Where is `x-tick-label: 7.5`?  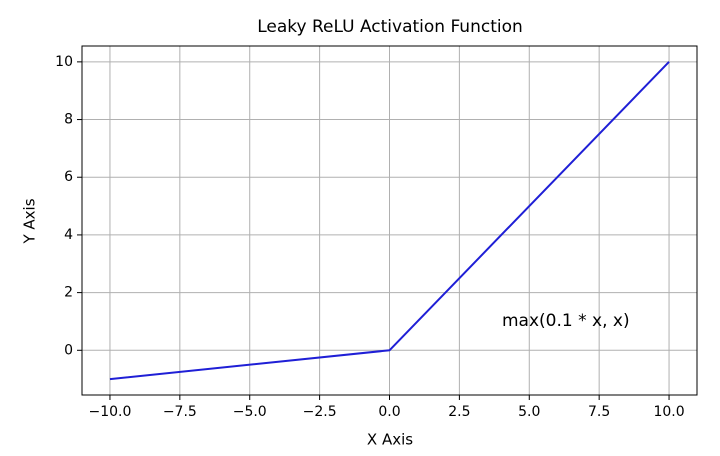 x-tick-label: 7.5 is located at coordinates (599, 412).